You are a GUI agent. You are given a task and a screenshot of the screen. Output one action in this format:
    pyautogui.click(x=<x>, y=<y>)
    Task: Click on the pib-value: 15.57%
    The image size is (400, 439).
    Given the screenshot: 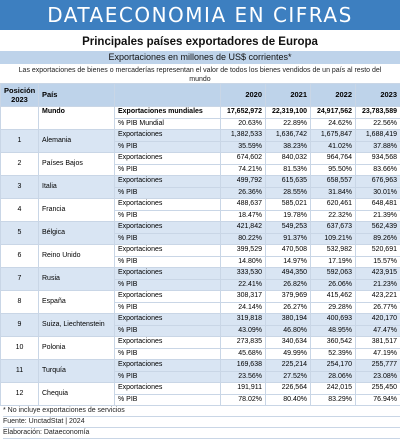 What is the action you would take?
    pyautogui.click(x=378, y=262)
    